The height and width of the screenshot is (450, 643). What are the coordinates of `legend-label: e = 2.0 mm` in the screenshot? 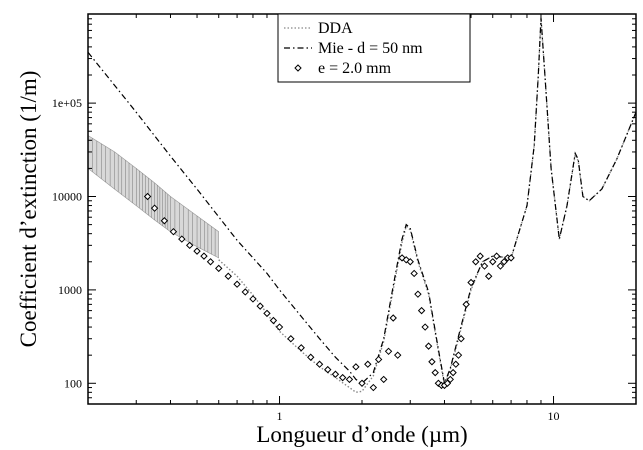 It's located at (355, 68).